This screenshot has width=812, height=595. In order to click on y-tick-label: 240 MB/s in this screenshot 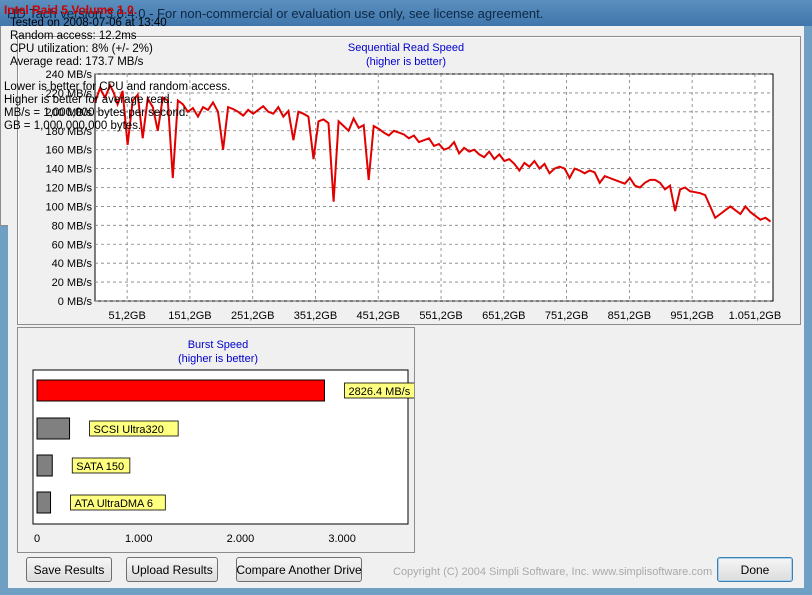, I will do `click(69, 75)`.